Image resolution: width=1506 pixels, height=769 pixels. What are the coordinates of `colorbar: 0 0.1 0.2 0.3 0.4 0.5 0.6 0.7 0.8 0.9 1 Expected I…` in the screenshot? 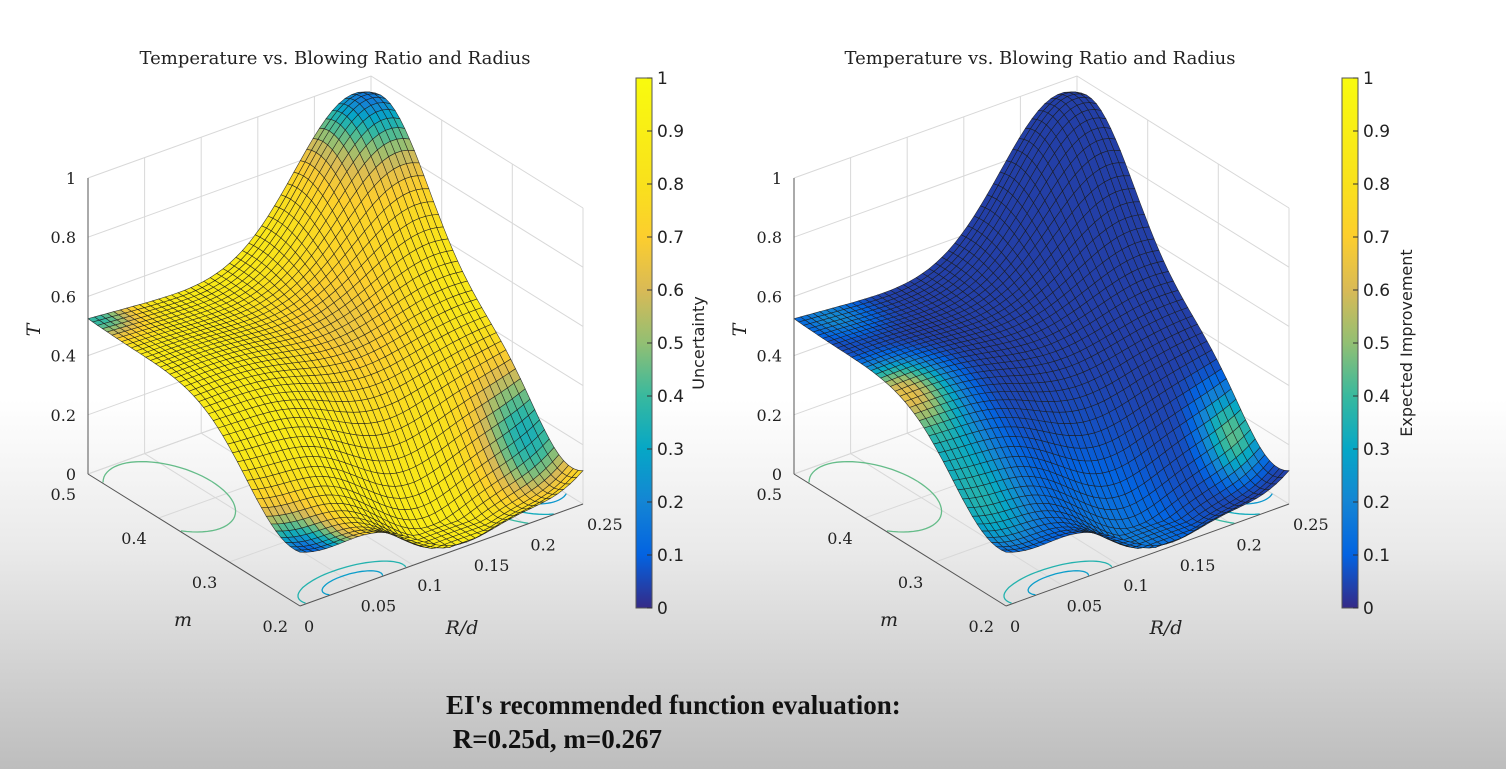 It's located at (1378, 344).